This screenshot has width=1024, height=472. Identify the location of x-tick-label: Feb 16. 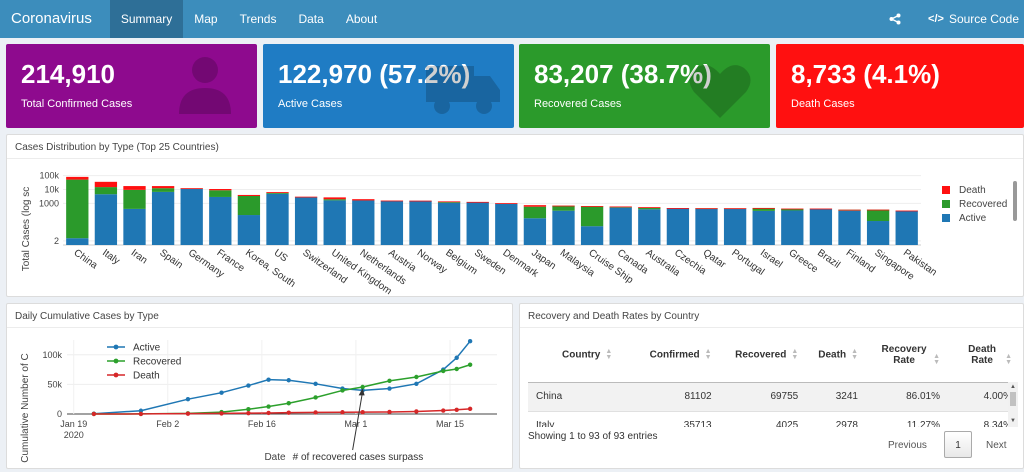
(262, 424).